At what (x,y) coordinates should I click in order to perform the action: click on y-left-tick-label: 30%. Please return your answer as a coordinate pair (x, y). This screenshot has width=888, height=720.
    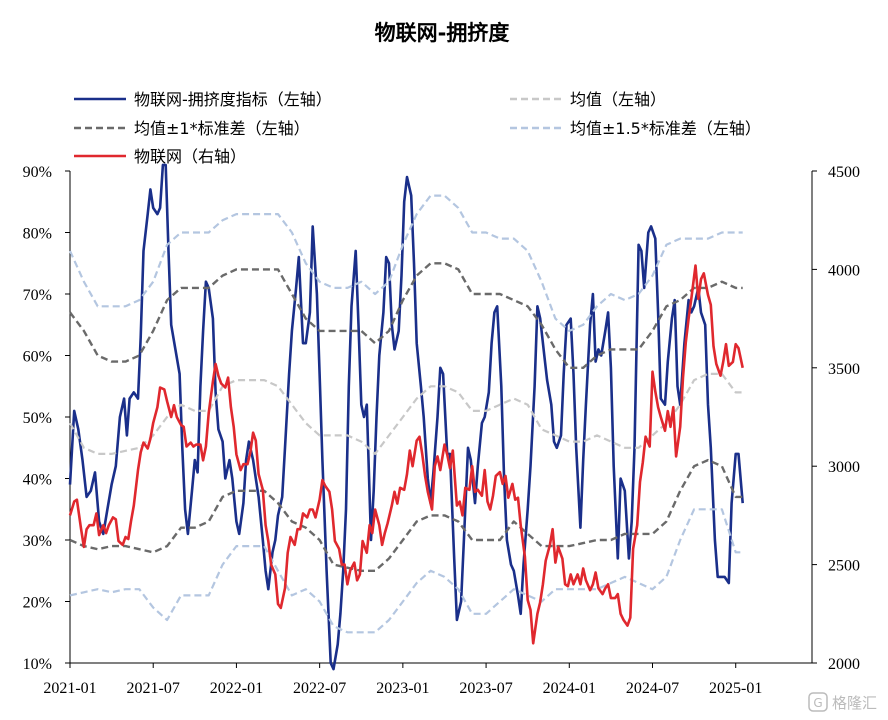
    Looking at the image, I should click on (37, 541).